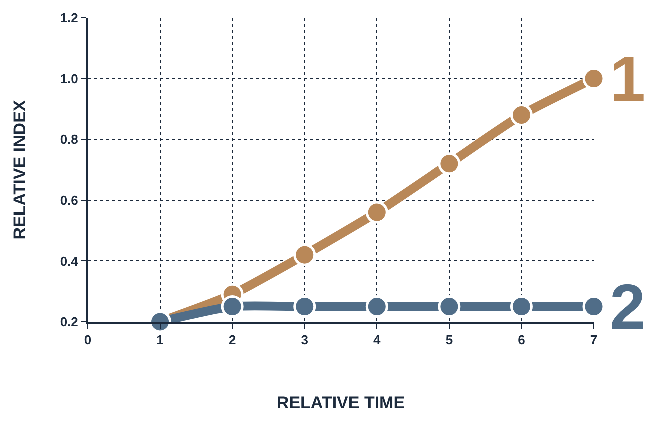 The width and height of the screenshot is (654, 430). I want to click on x-tick-label: 3, so click(304, 340).